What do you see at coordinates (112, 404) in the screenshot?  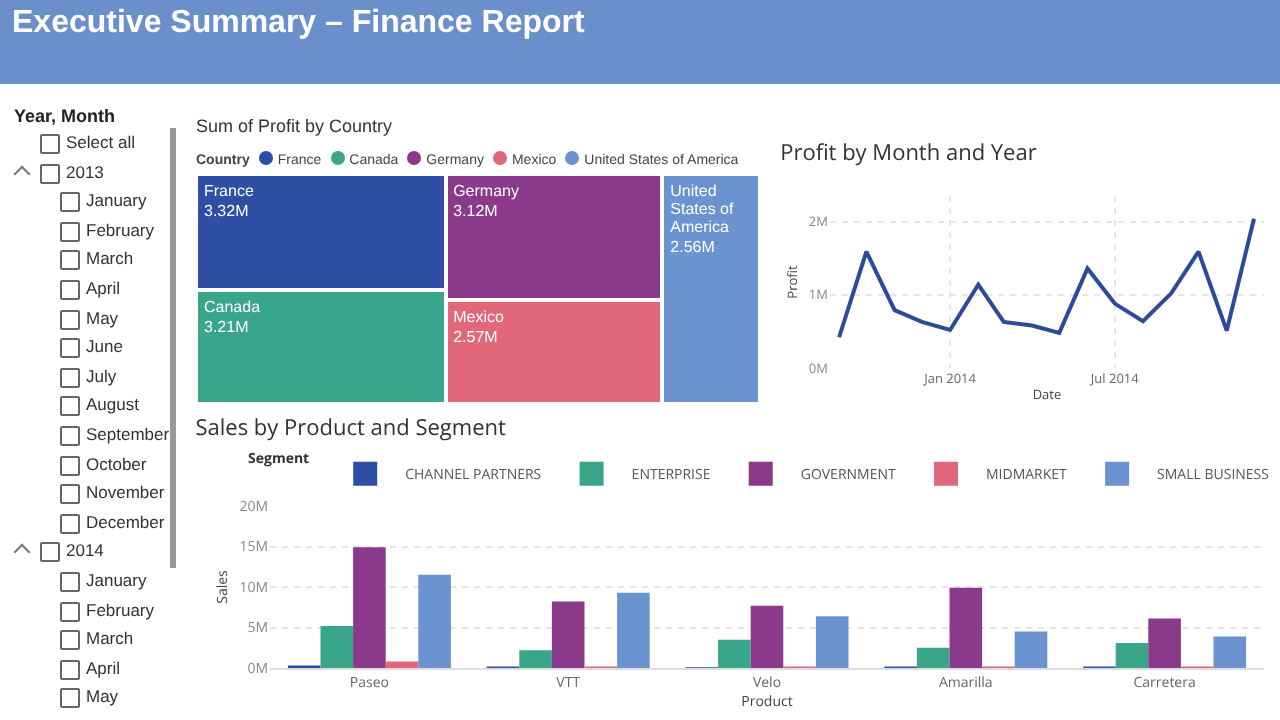 I see `text: August` at bounding box center [112, 404].